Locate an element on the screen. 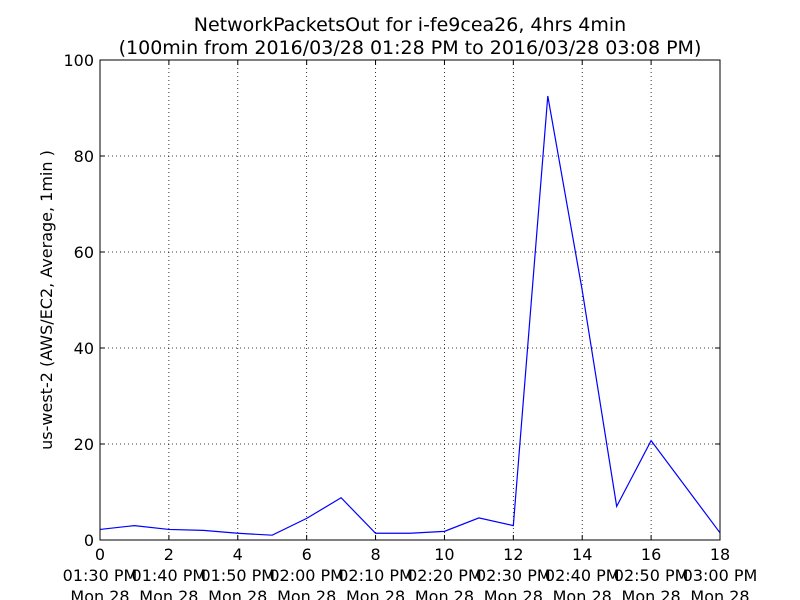  x-tick-label: 18 is located at coordinates (720, 554).